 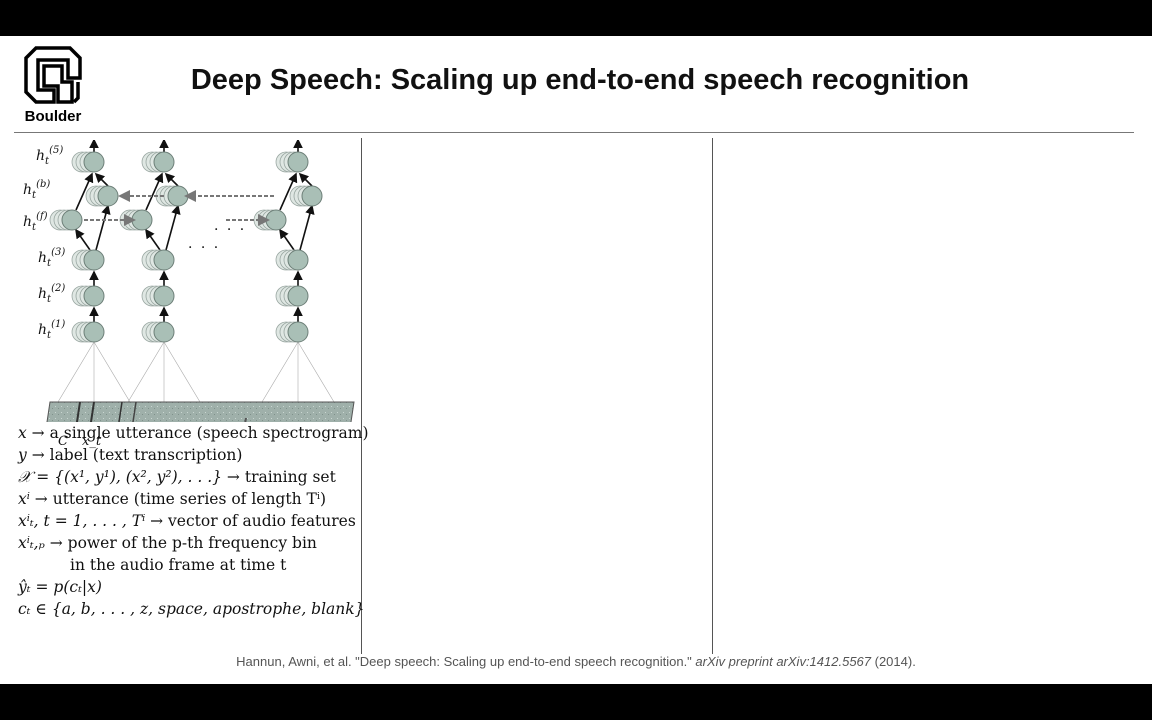 What do you see at coordinates (312, 196) in the screenshot?
I see `node-backward-col3` at bounding box center [312, 196].